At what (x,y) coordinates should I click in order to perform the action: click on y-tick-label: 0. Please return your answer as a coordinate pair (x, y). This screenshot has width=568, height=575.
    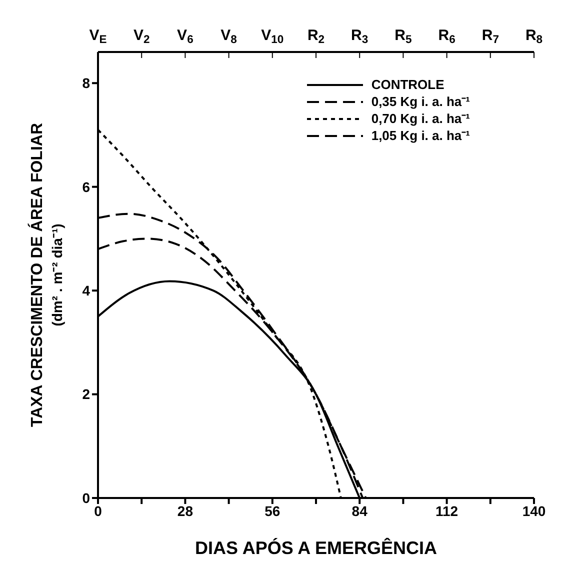
    Looking at the image, I should click on (86, 498).